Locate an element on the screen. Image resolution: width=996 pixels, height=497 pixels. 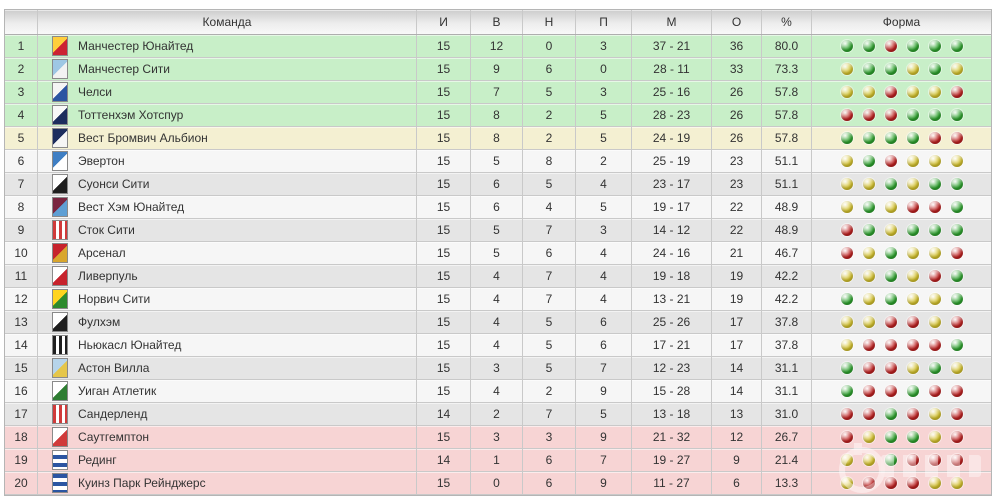
wins: 4 is located at coordinates (497, 322).